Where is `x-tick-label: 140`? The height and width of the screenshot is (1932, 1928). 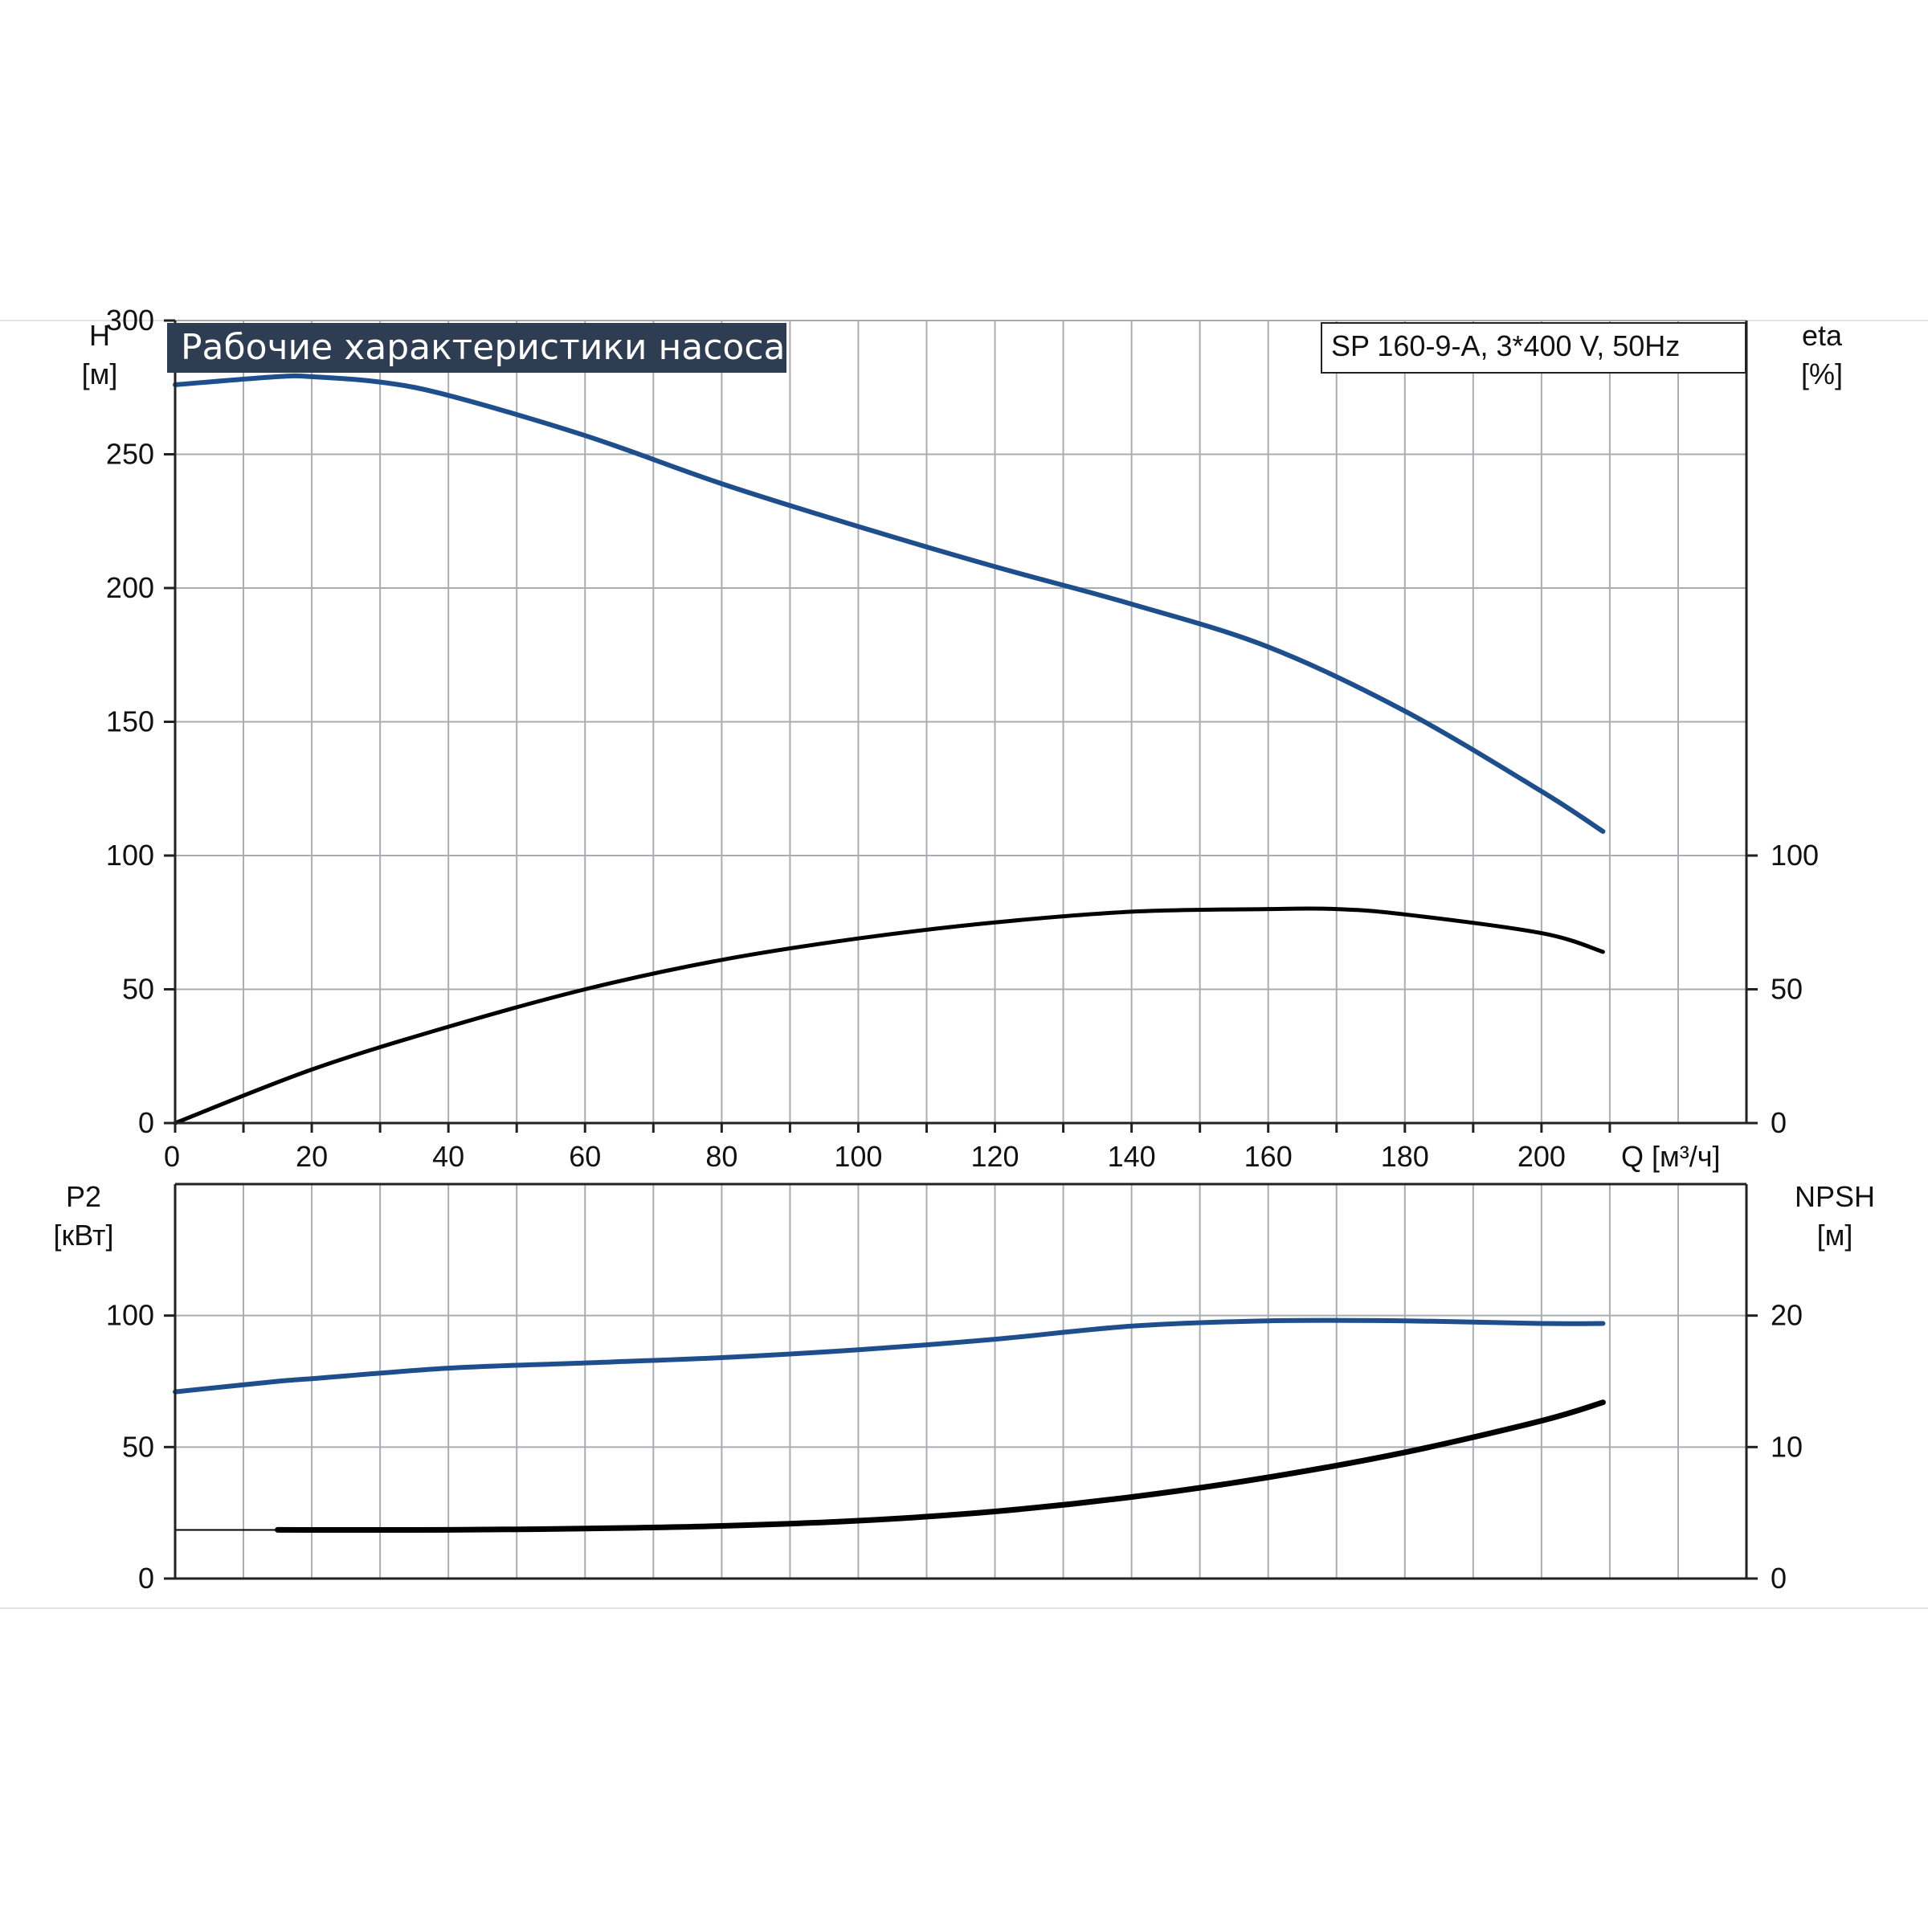
x-tick-label: 140 is located at coordinates (1132, 1156).